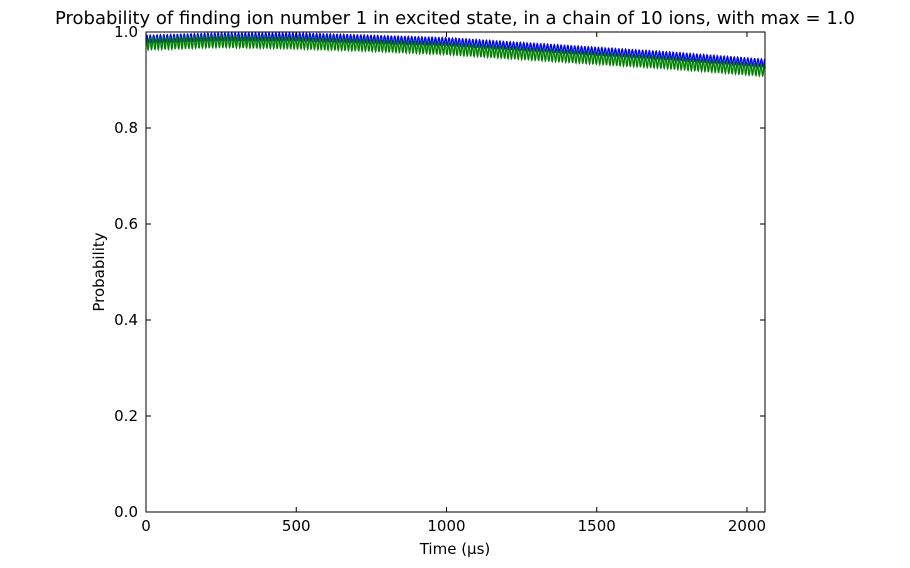 This screenshot has height=568, width=910. I want to click on y-tick-label: 0.8, so click(126, 128).